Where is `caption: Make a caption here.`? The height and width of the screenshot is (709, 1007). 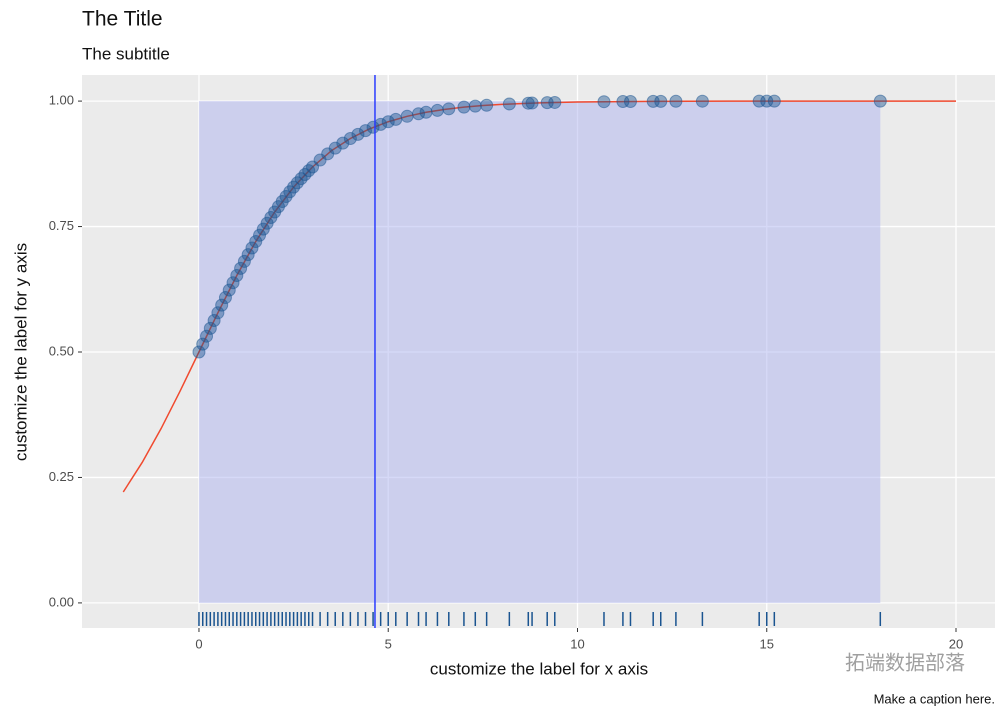 caption: Make a caption here. is located at coordinates (934, 698).